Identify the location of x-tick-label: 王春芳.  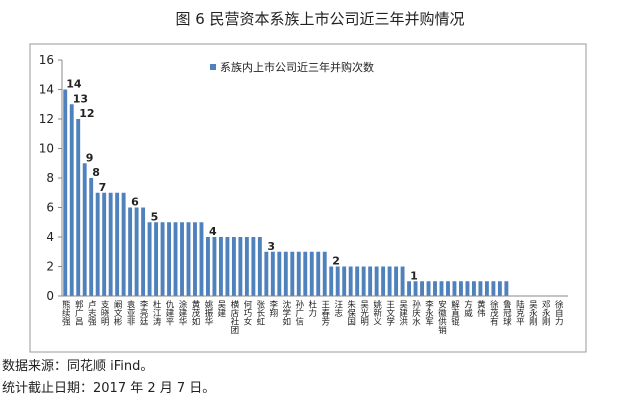
(325, 313).